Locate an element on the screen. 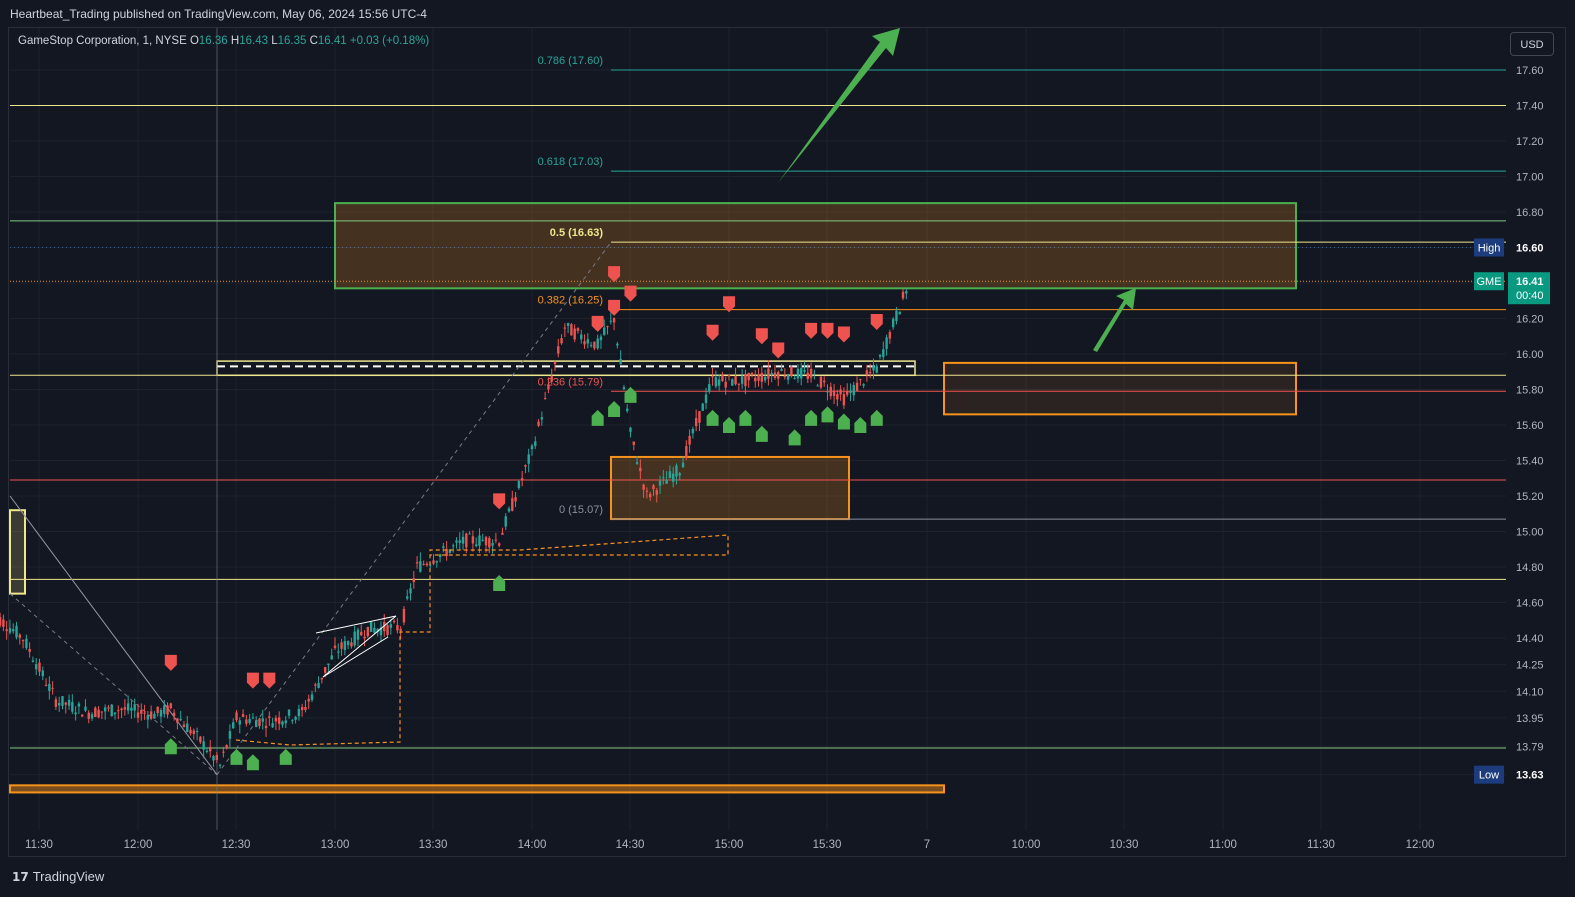  symbol-title: GameStop Corporation, 1, NYSE is located at coordinates (102, 41).